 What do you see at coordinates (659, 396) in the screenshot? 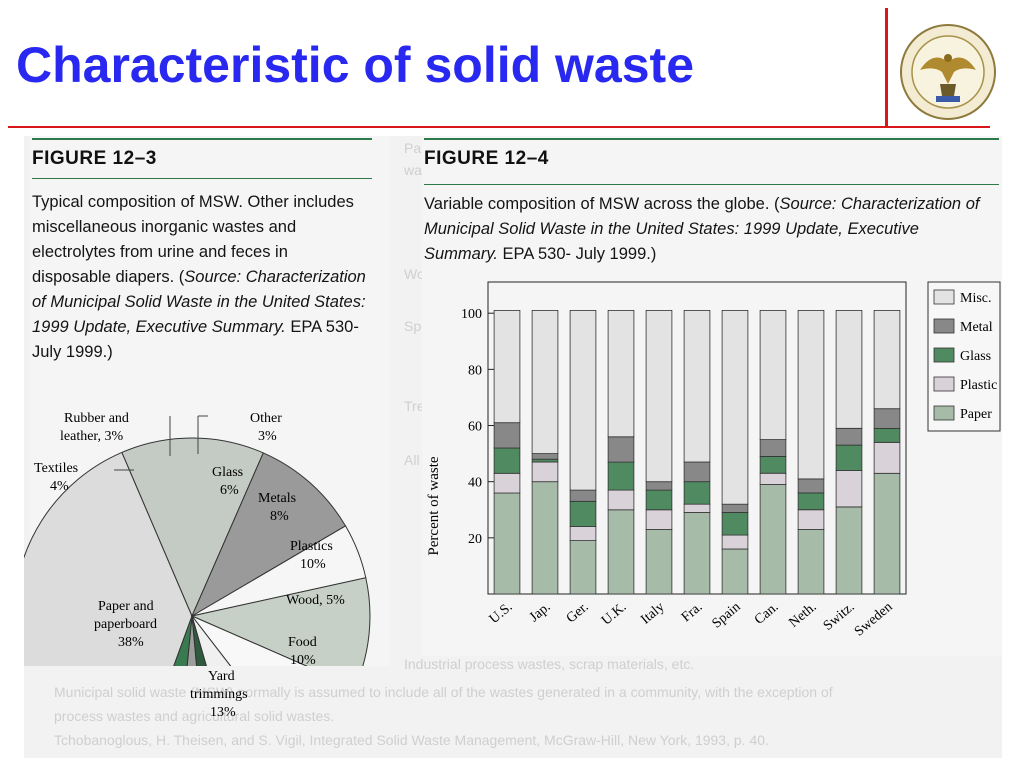
I see `bar-italy-misc` at bounding box center [659, 396].